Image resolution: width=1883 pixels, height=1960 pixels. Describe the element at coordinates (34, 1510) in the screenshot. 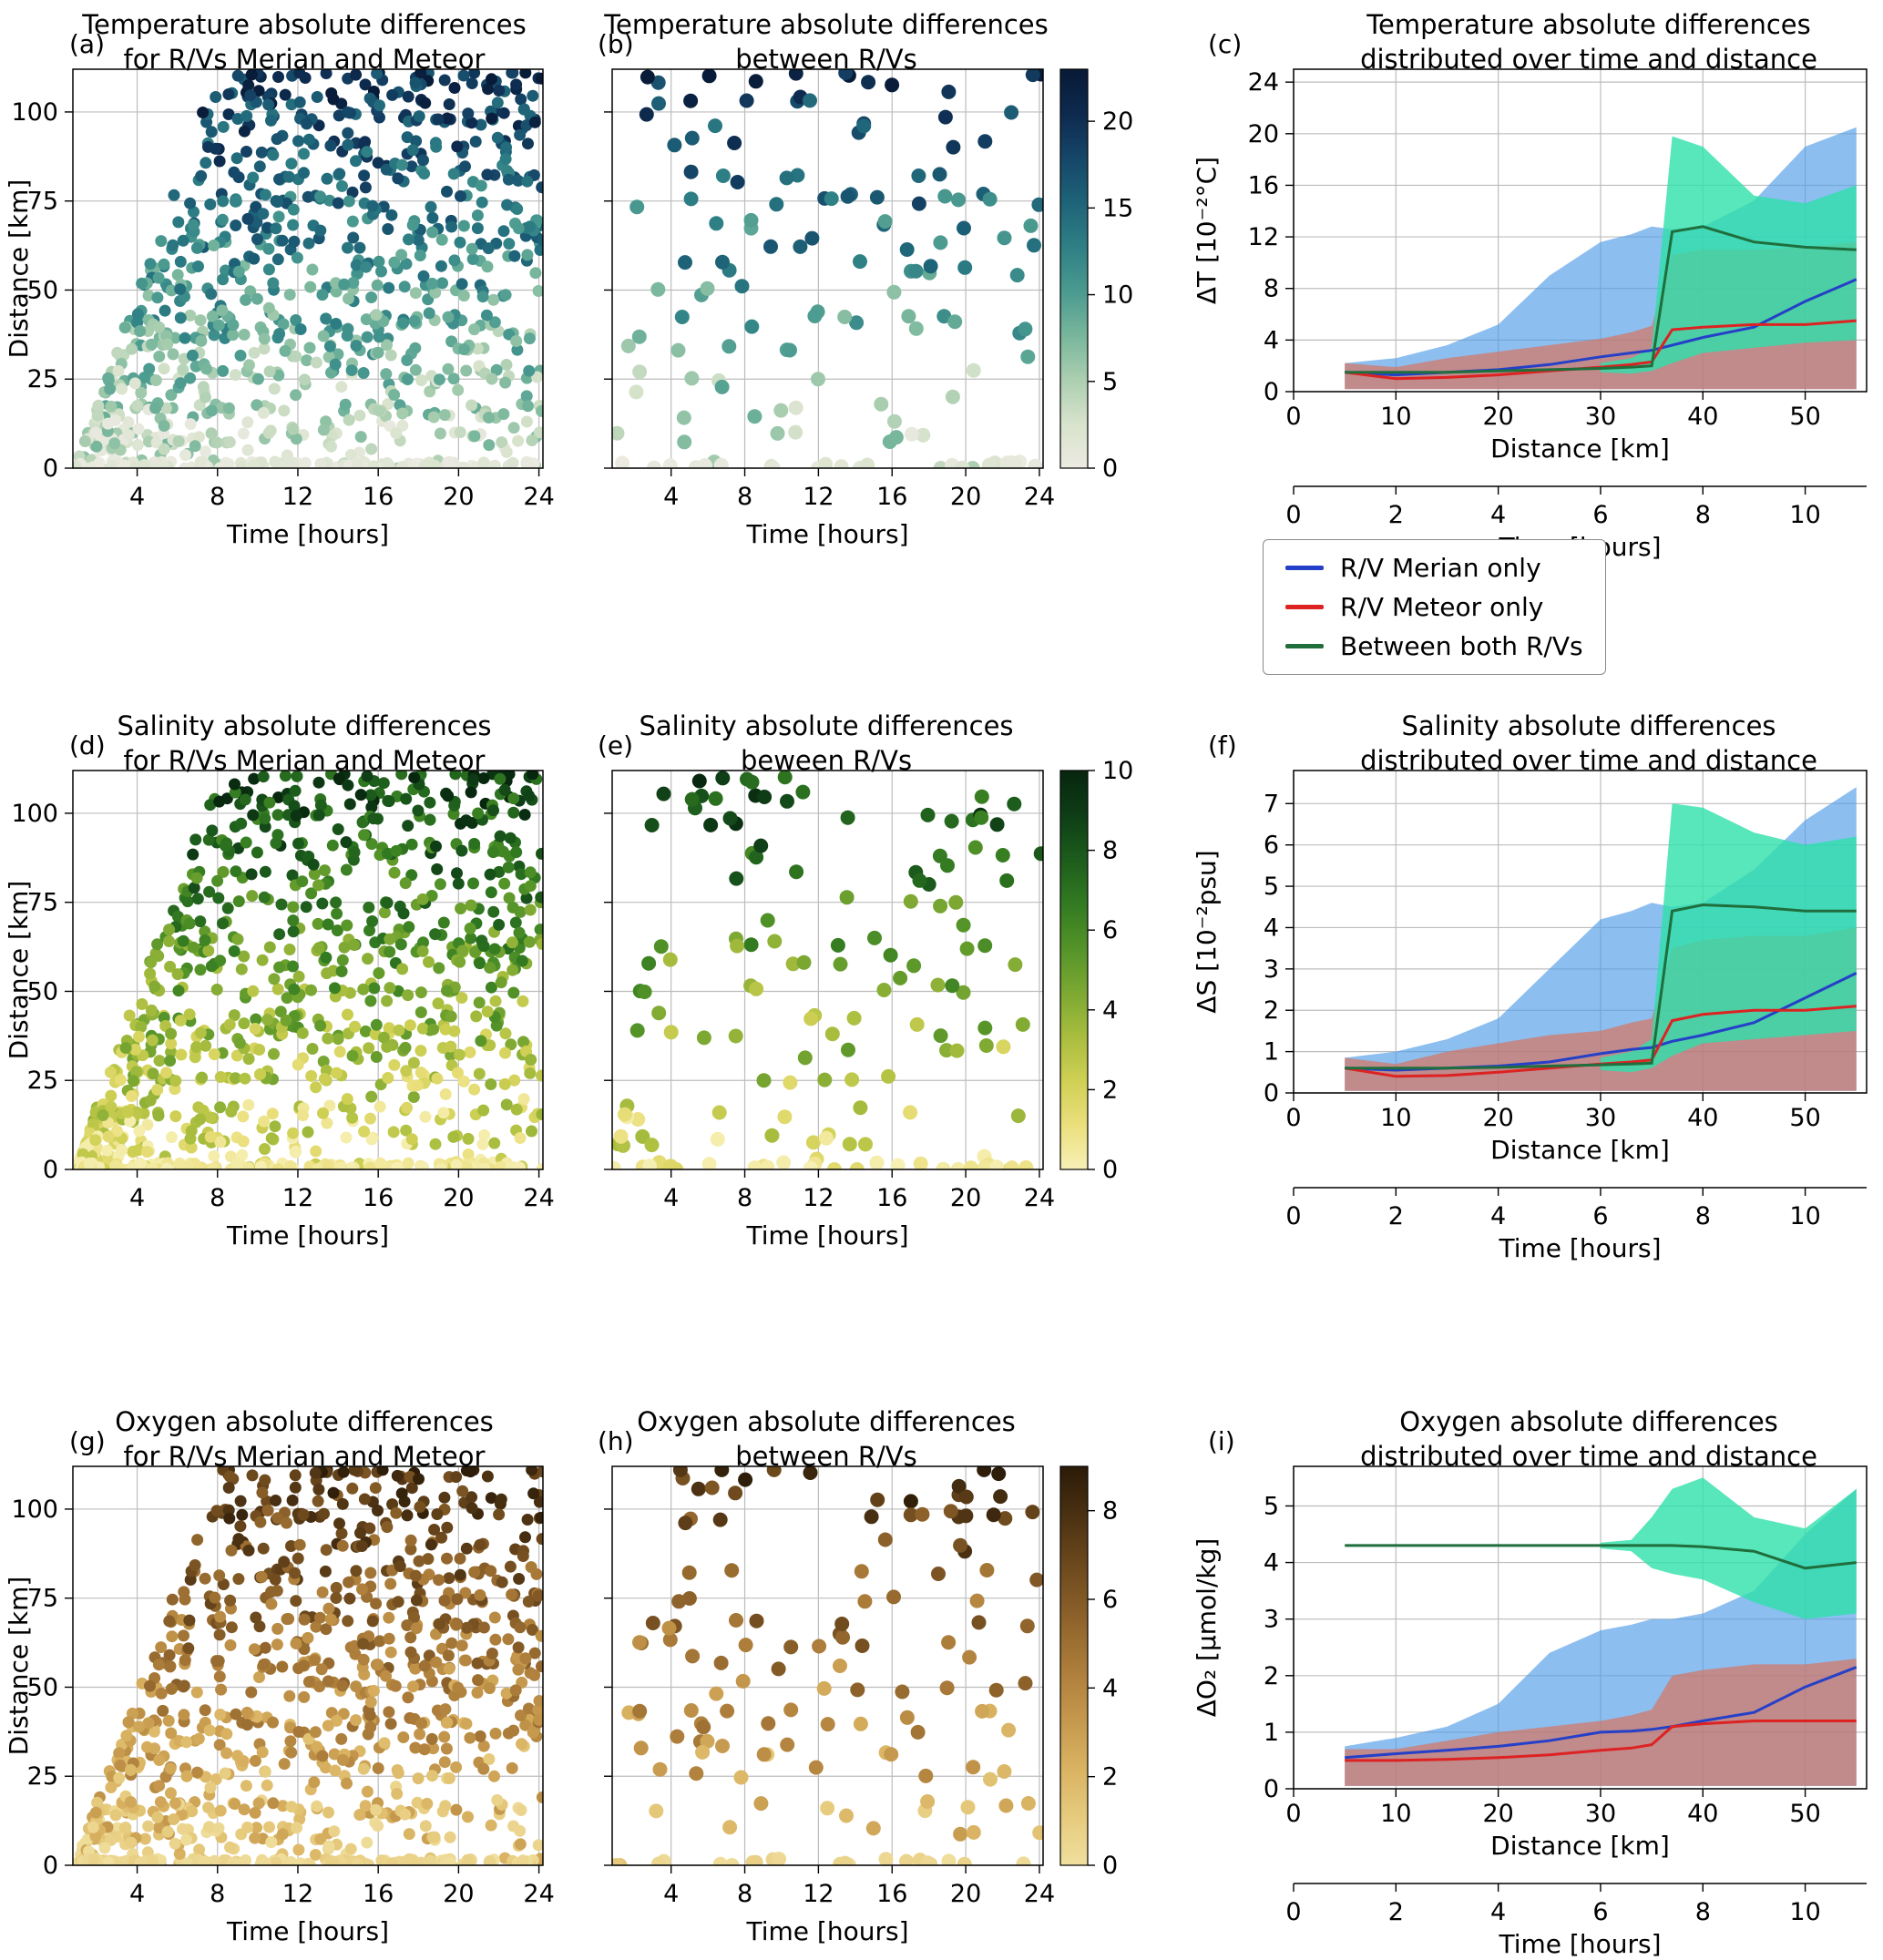

I see `svg-text: 100` at that location.